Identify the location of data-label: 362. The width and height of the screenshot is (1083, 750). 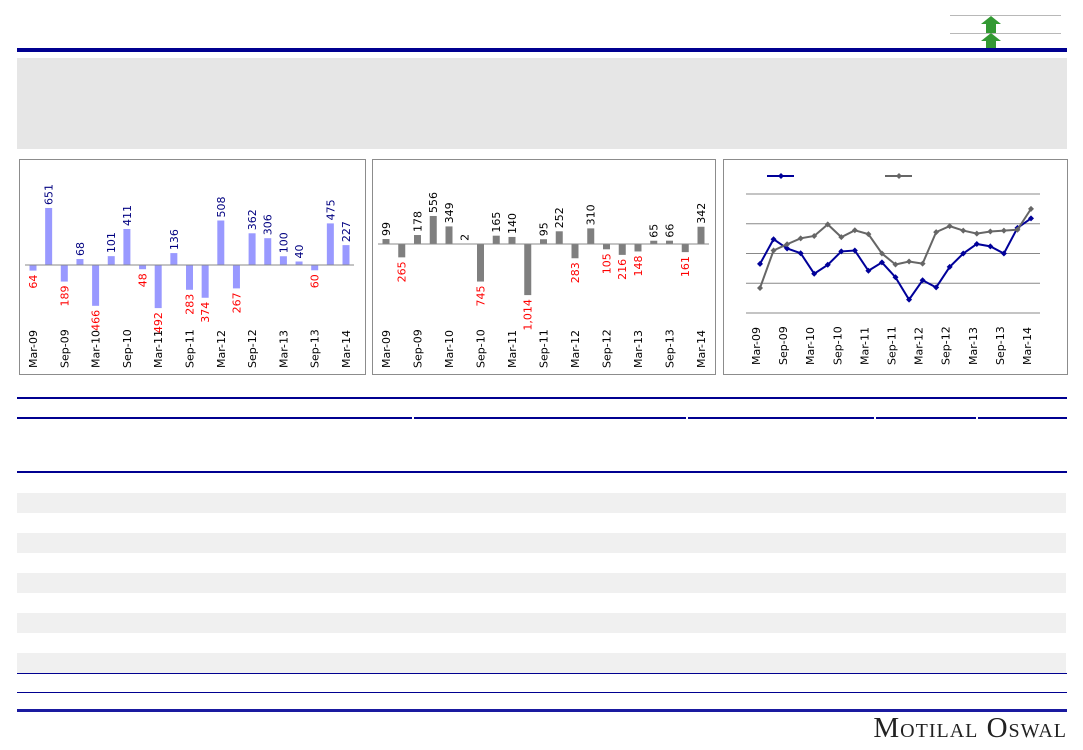
(252, 219).